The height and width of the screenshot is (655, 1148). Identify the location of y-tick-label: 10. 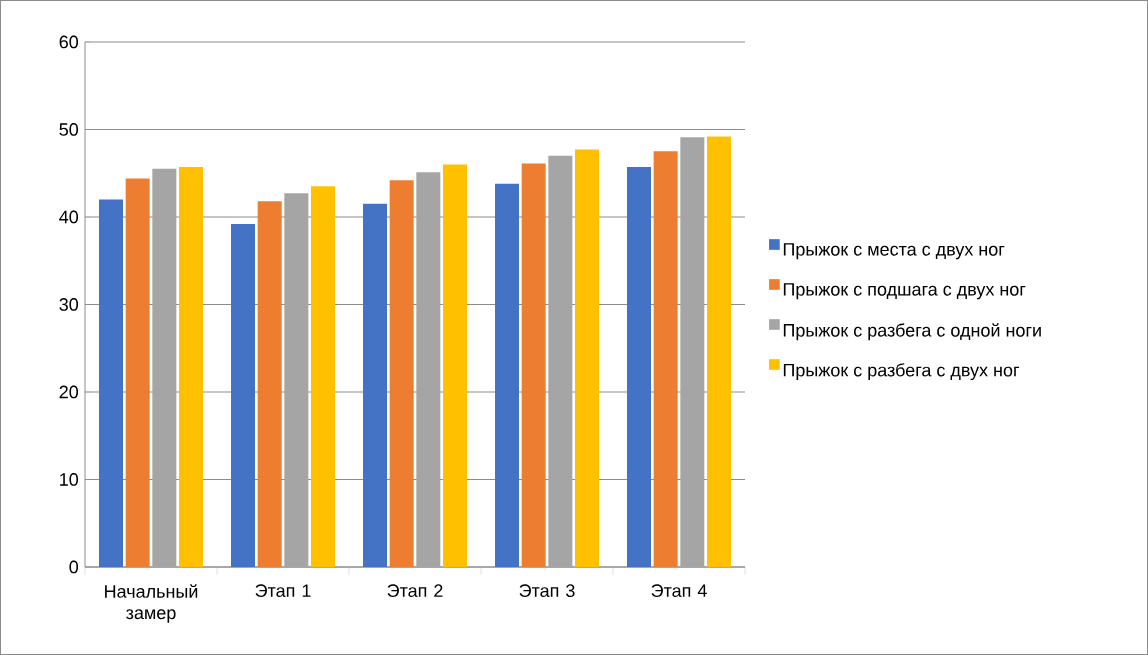
(69, 479).